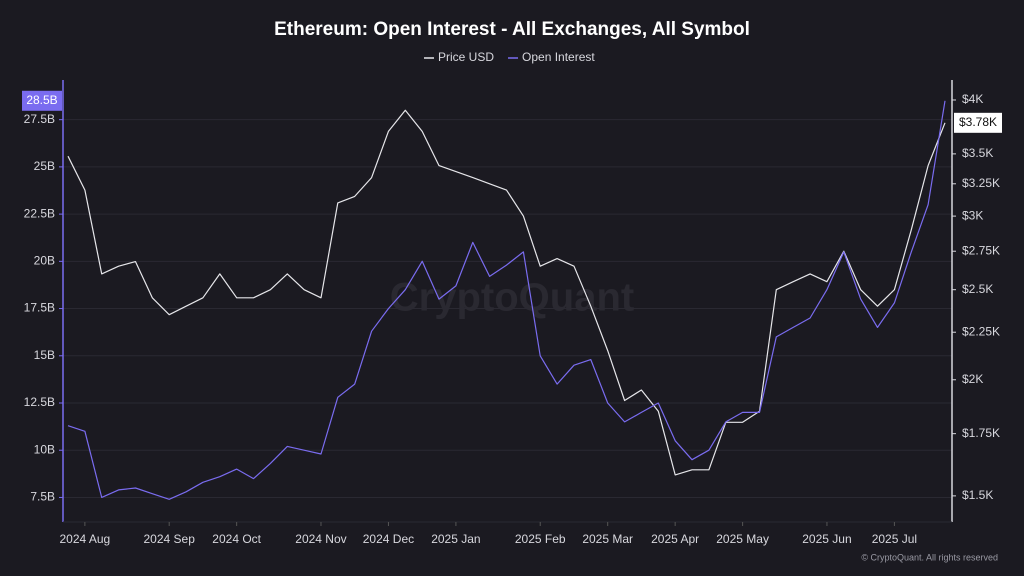 This screenshot has width=1024, height=576. Describe the element at coordinates (981, 183) in the screenshot. I see `y2-tick-label: $3.25K` at that location.